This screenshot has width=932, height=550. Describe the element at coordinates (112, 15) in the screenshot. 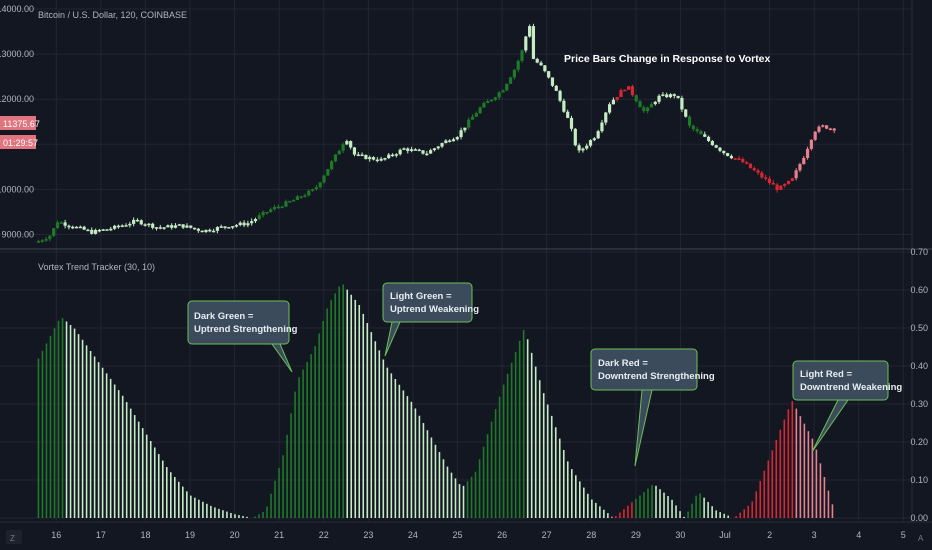

I see `symbol-title: Bitcoin / U.S. Dollar, 120, COINBASE` at that location.